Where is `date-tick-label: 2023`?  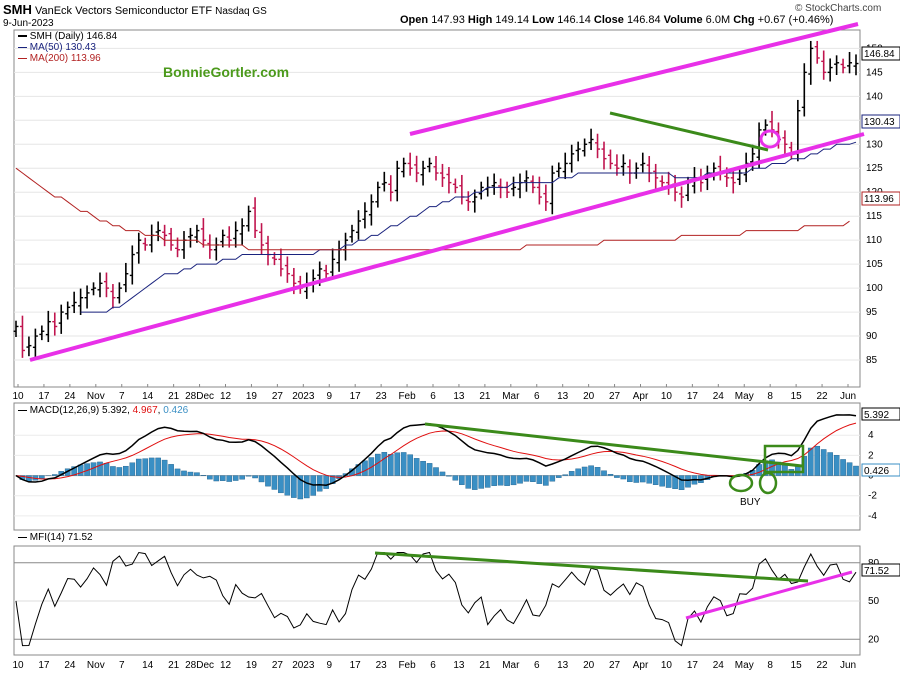
date-tick-label: 2023 is located at coordinates (303, 396).